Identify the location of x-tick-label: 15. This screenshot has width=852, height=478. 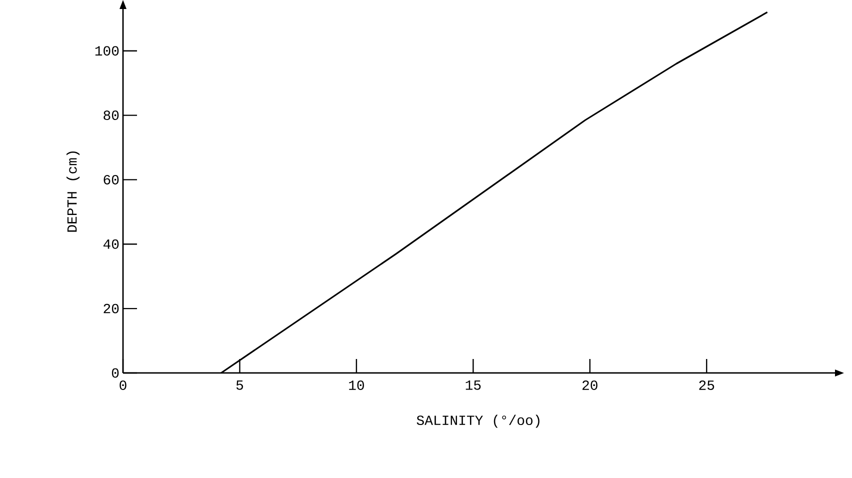
(473, 385).